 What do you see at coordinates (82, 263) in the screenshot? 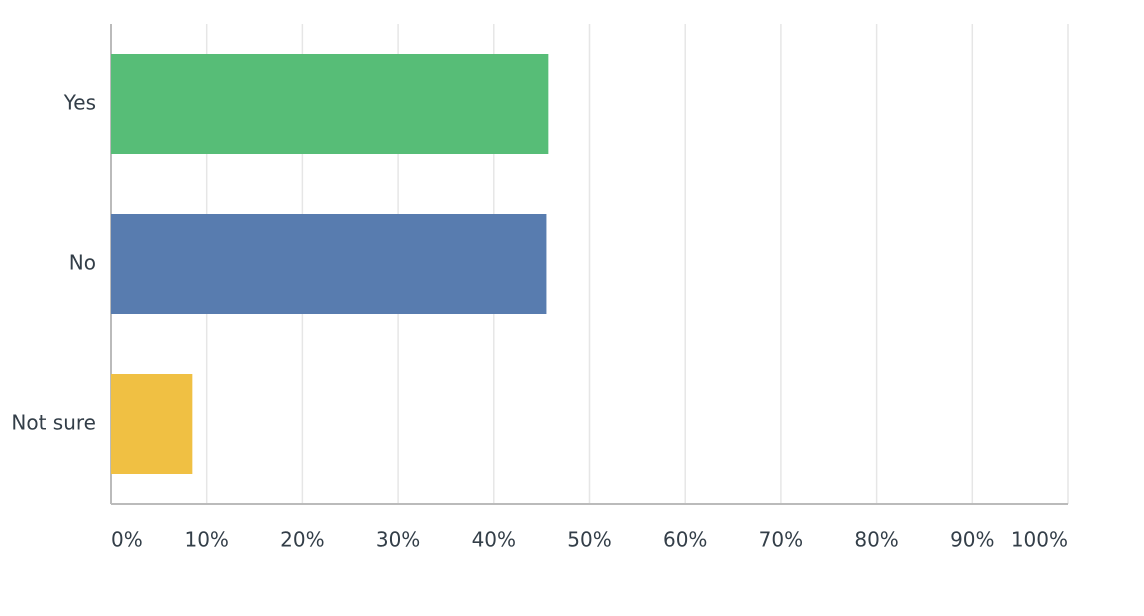
I see `y-tick-label: No` at bounding box center [82, 263].